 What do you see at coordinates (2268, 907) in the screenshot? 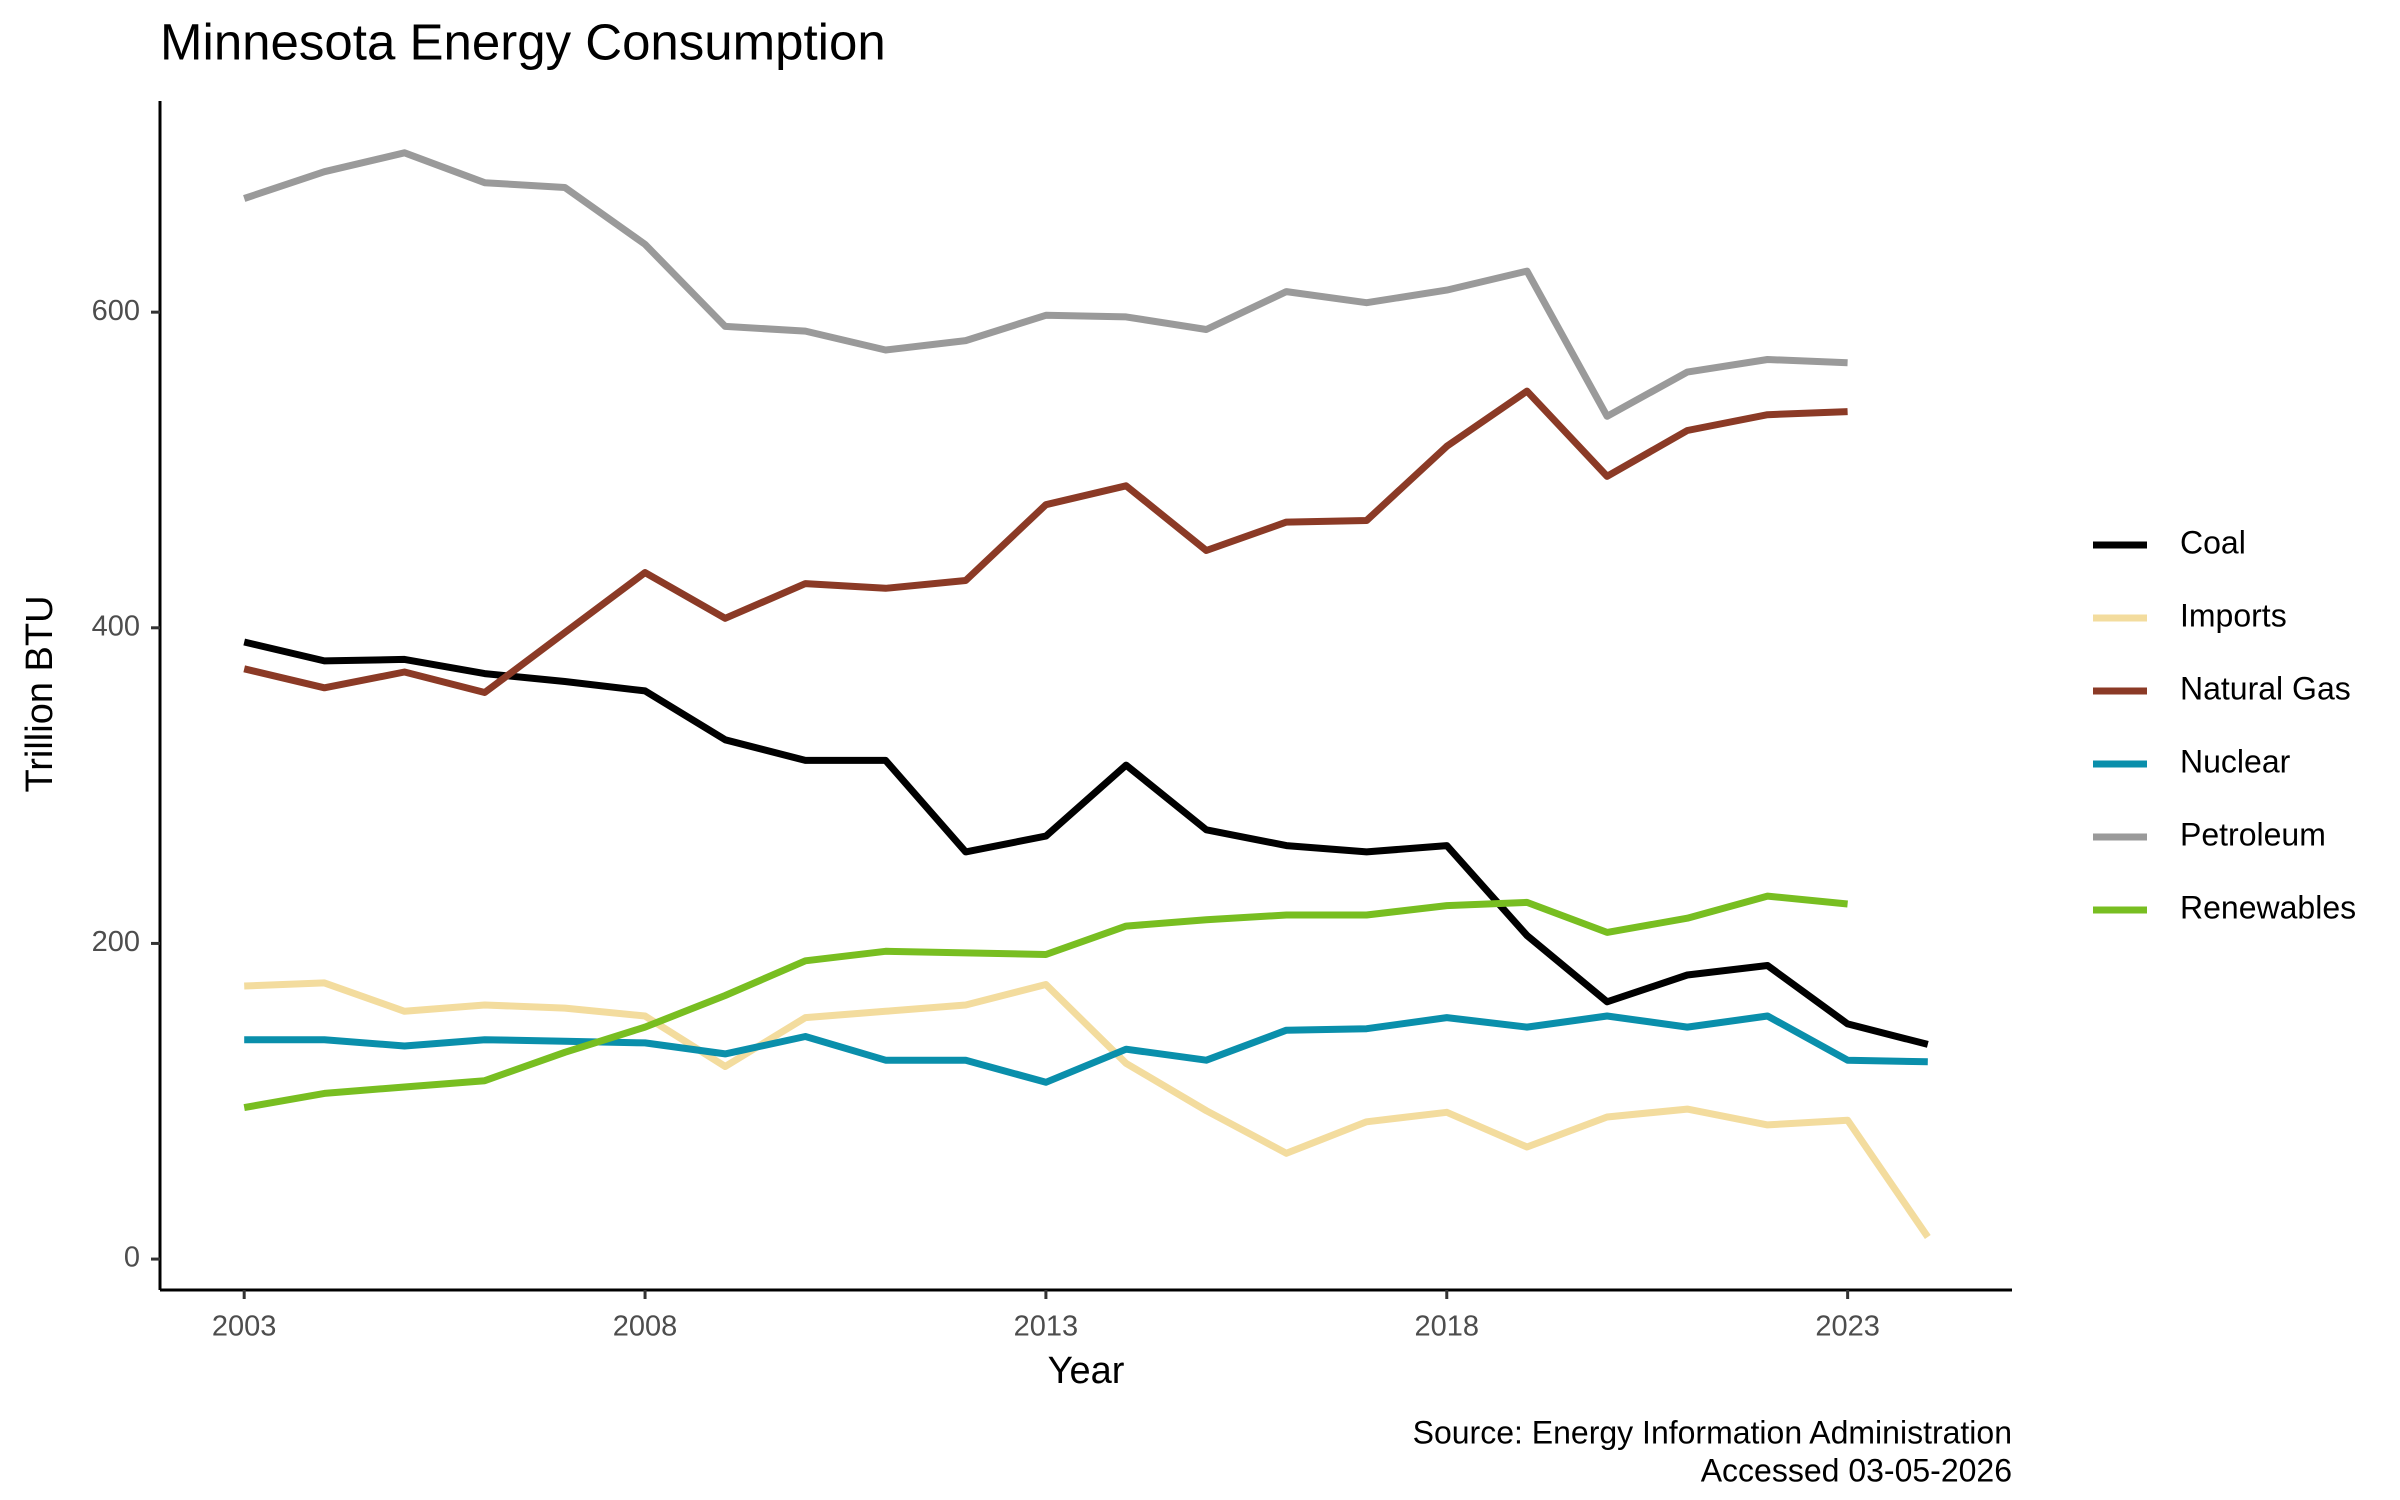
I see `legend-label: Renewables` at bounding box center [2268, 907].